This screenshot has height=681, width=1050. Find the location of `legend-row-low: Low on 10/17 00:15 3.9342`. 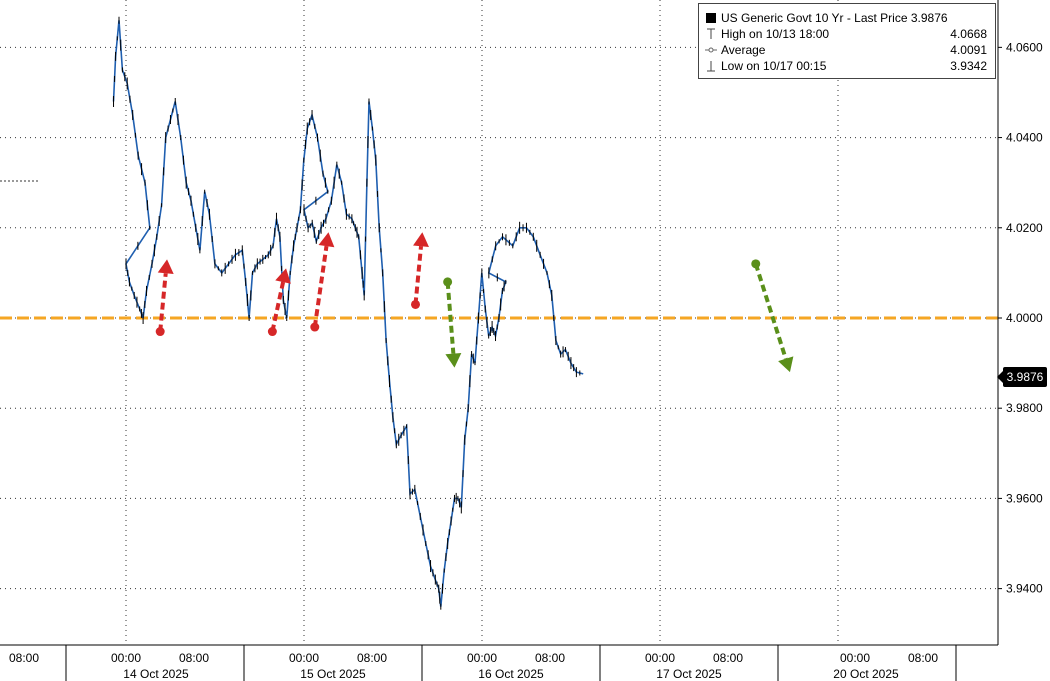

legend-row-low: Low on 10/17 00:15 3.9342 is located at coordinates (847, 66).